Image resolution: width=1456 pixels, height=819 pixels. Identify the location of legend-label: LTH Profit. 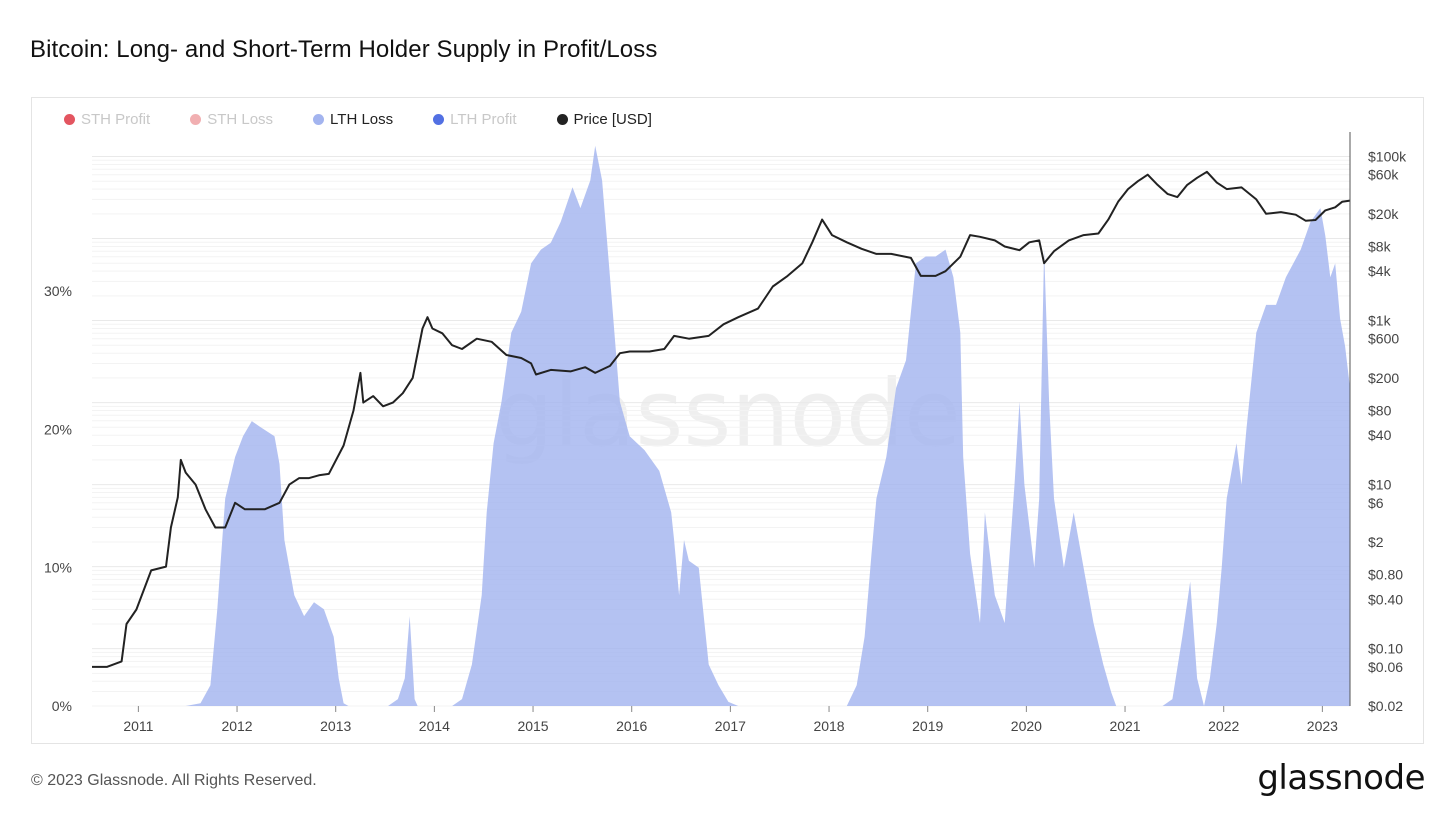
(483, 119).